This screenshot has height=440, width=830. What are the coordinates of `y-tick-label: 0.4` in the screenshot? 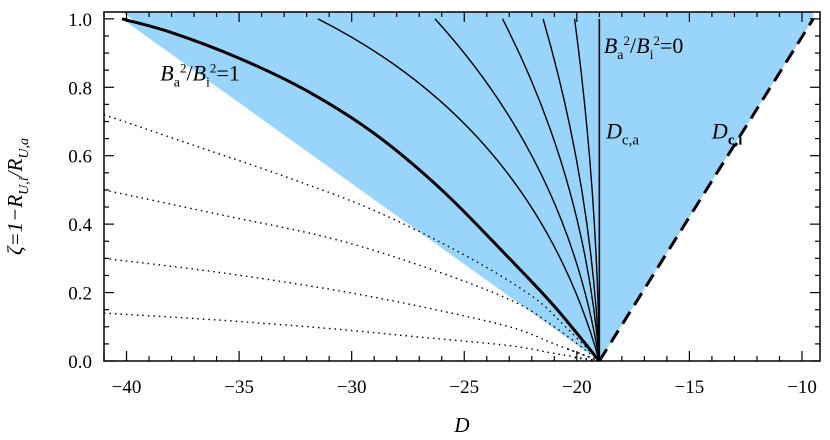 It's located at (80, 225).